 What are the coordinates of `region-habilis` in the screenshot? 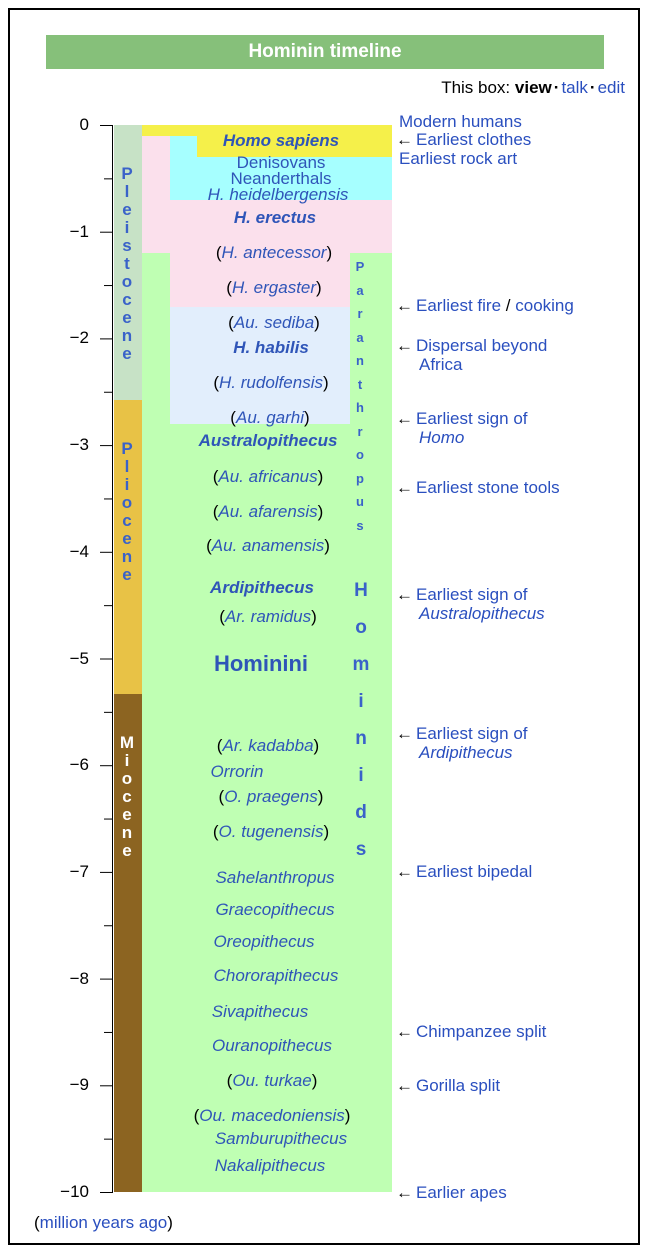 It's located at (260, 381).